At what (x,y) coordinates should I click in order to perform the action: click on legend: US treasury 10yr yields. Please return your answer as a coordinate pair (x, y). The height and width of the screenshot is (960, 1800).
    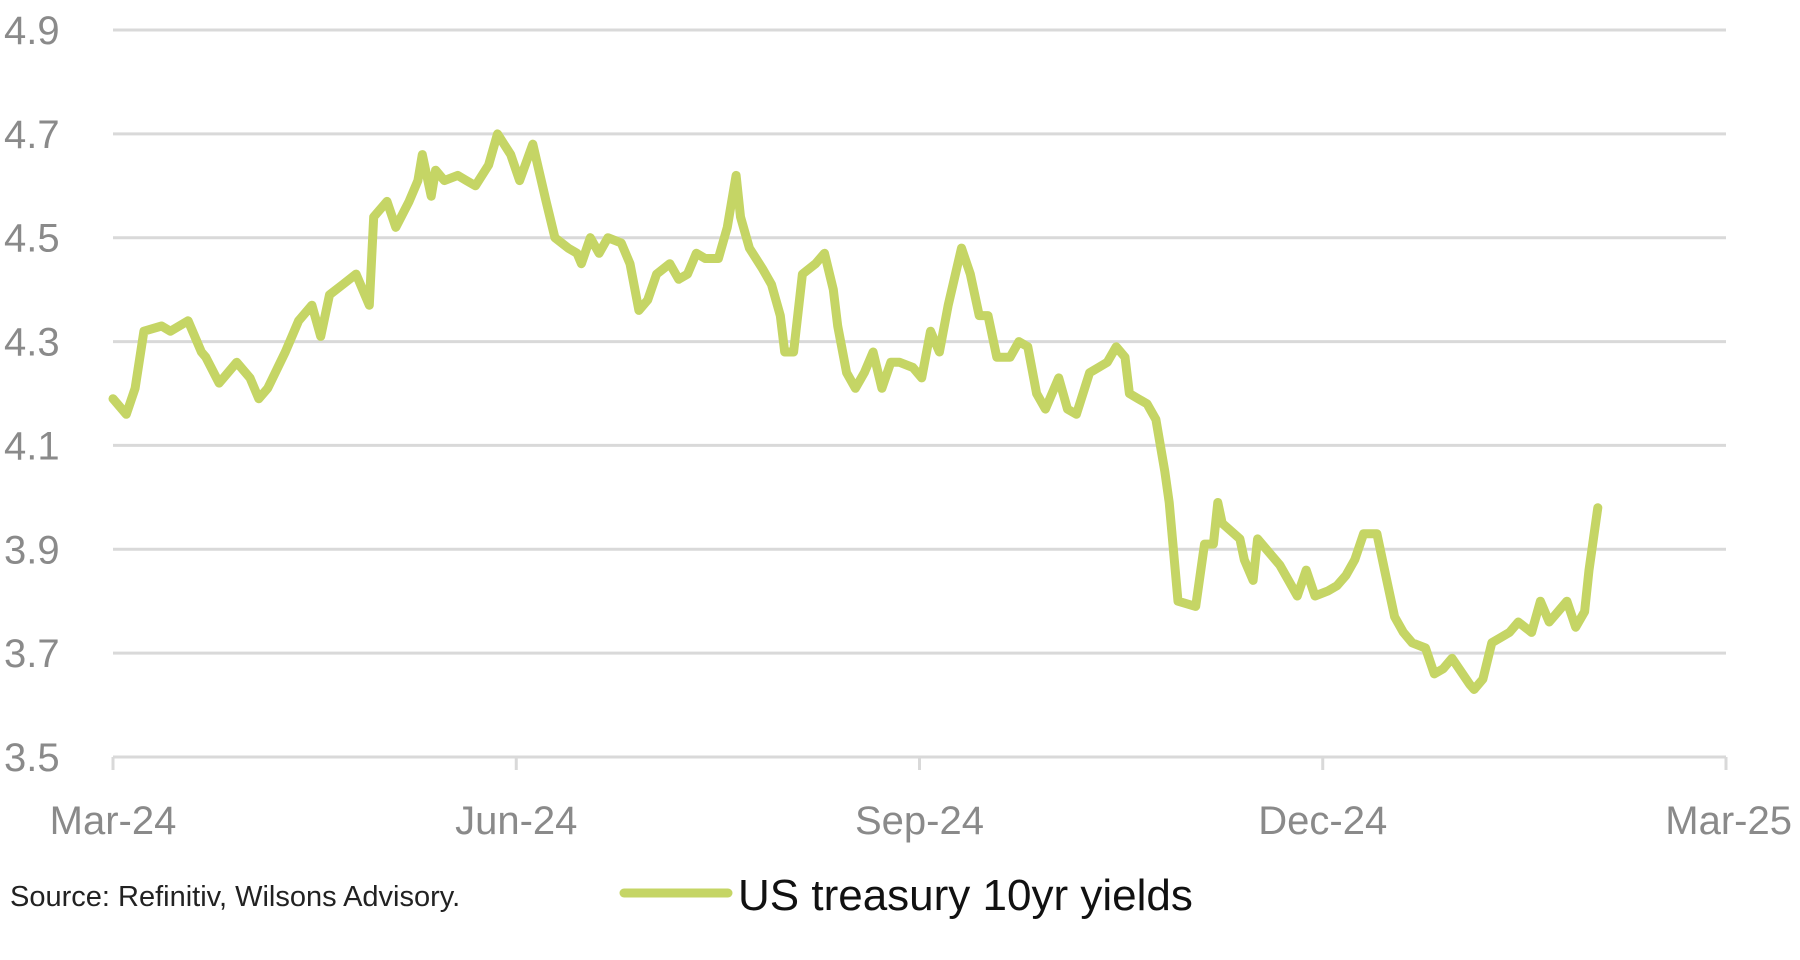
    Looking at the image, I should click on (906, 895).